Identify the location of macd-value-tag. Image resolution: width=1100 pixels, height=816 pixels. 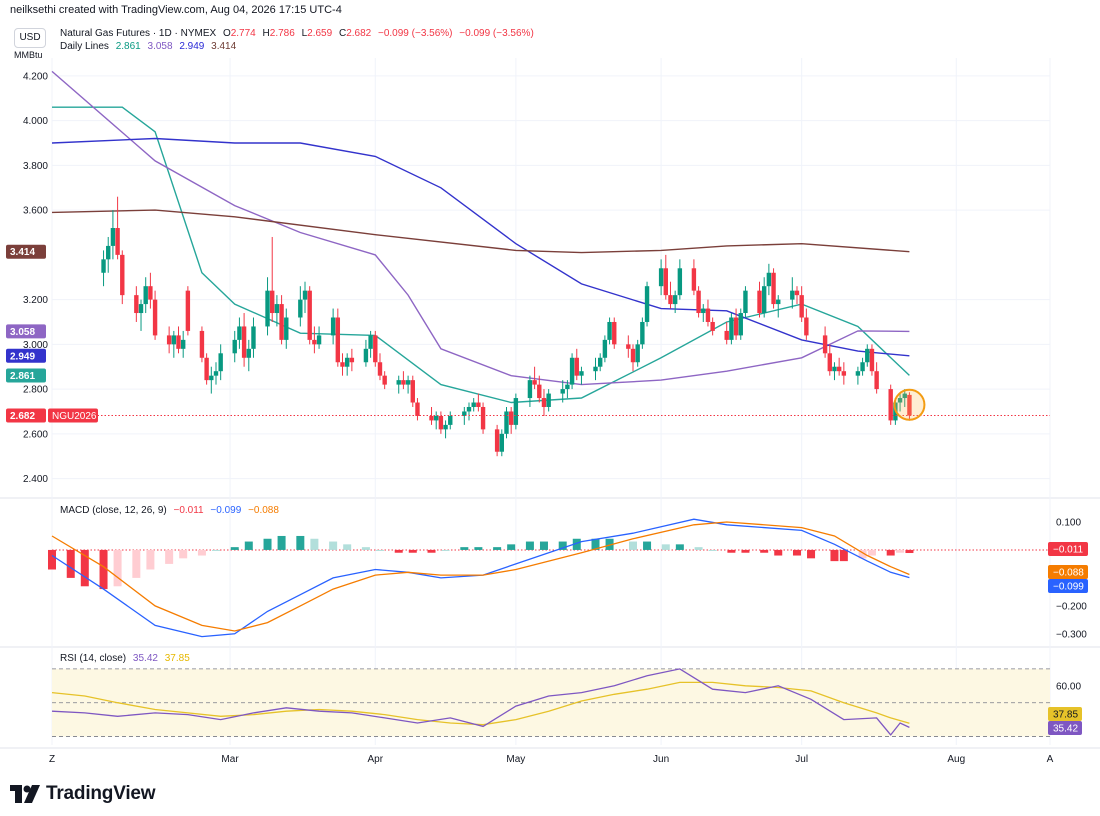
(1068, 586).